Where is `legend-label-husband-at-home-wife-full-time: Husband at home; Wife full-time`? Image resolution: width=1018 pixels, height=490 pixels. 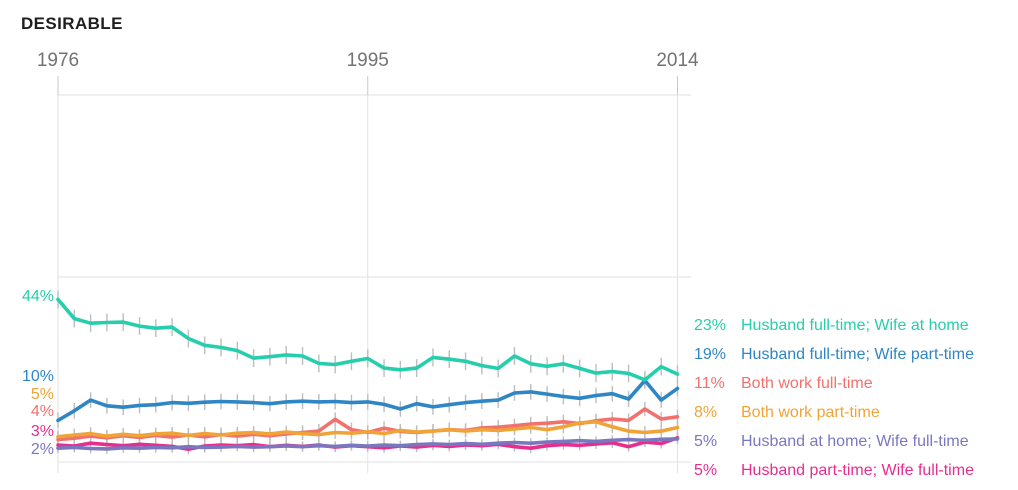 legend-label-husband-at-home-wife-full-time: Husband at home; Wife full-time is located at coordinates (855, 441).